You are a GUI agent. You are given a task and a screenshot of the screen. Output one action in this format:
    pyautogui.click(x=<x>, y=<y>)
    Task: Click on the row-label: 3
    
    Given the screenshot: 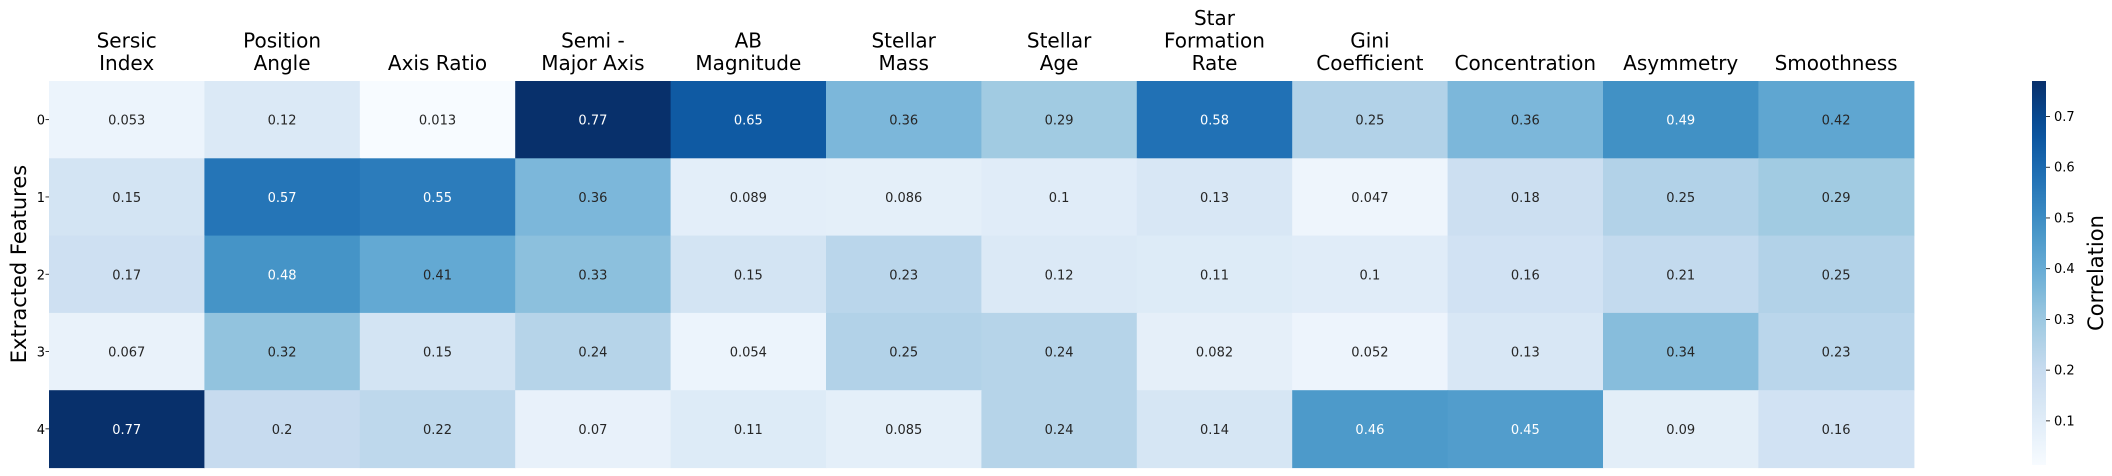 What is the action you would take?
    pyautogui.click(x=41, y=353)
    